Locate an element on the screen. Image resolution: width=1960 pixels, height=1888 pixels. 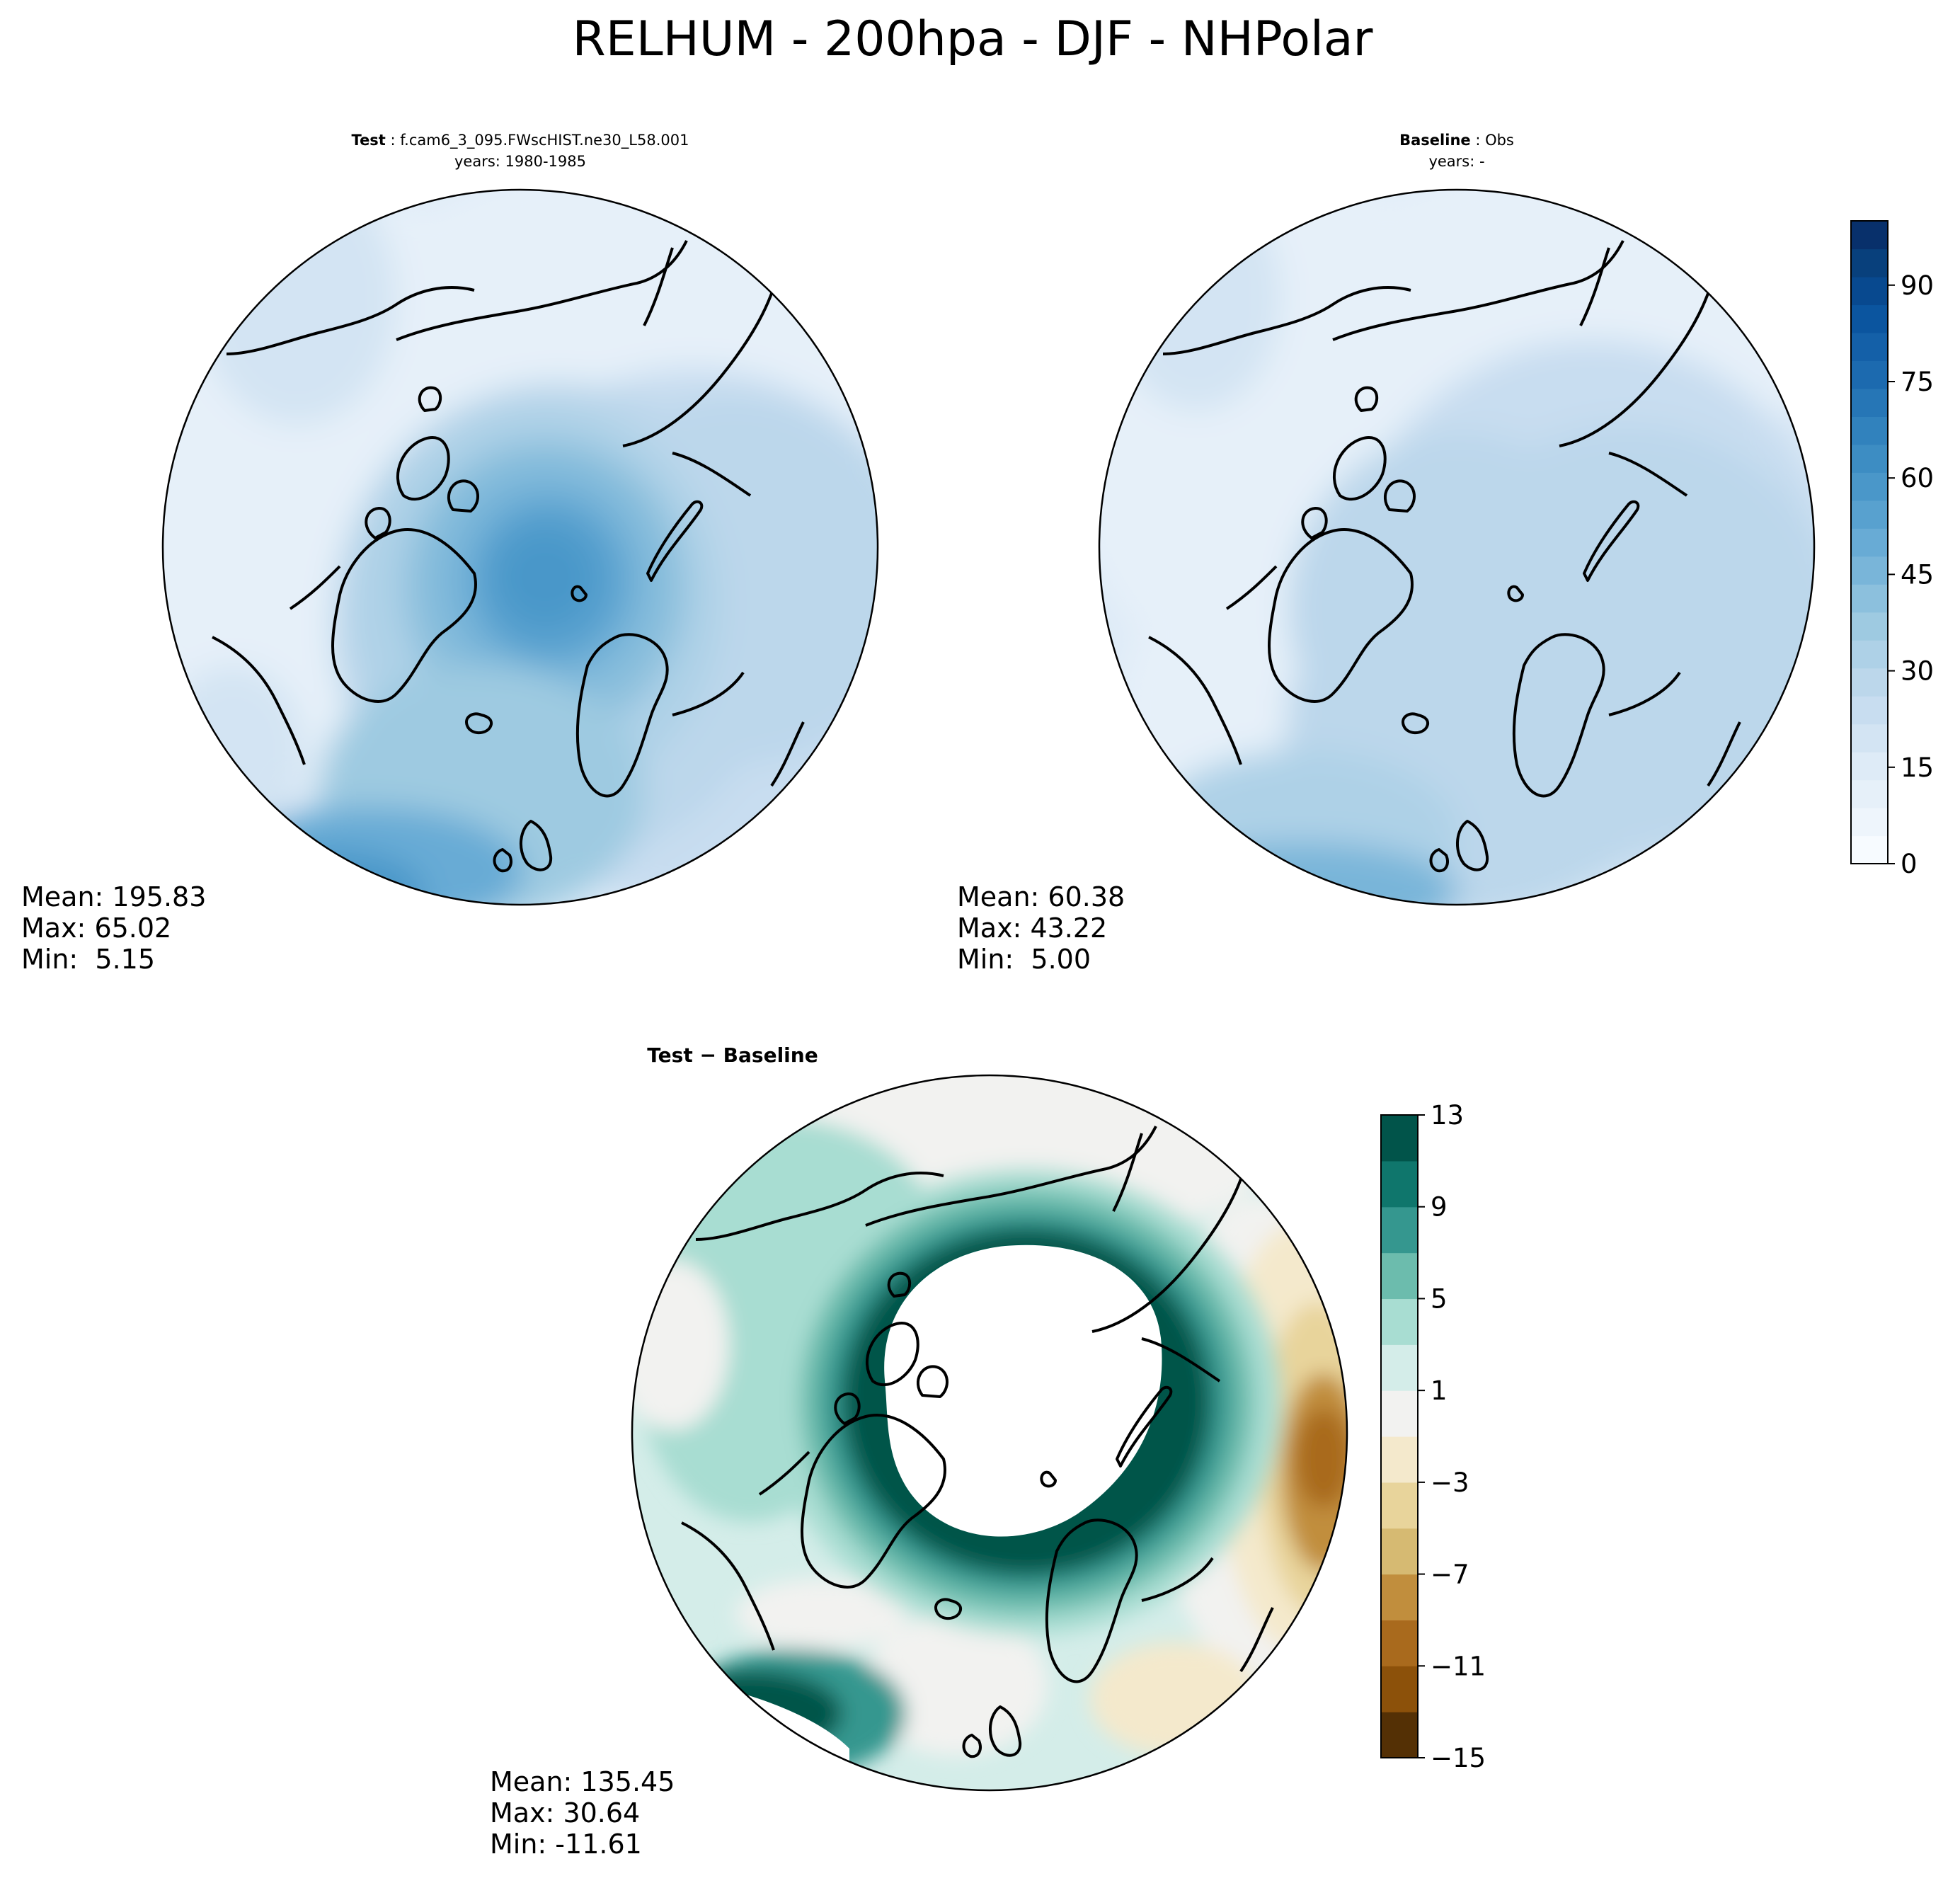
polar-boundary-baseline is located at coordinates (1457, 547).